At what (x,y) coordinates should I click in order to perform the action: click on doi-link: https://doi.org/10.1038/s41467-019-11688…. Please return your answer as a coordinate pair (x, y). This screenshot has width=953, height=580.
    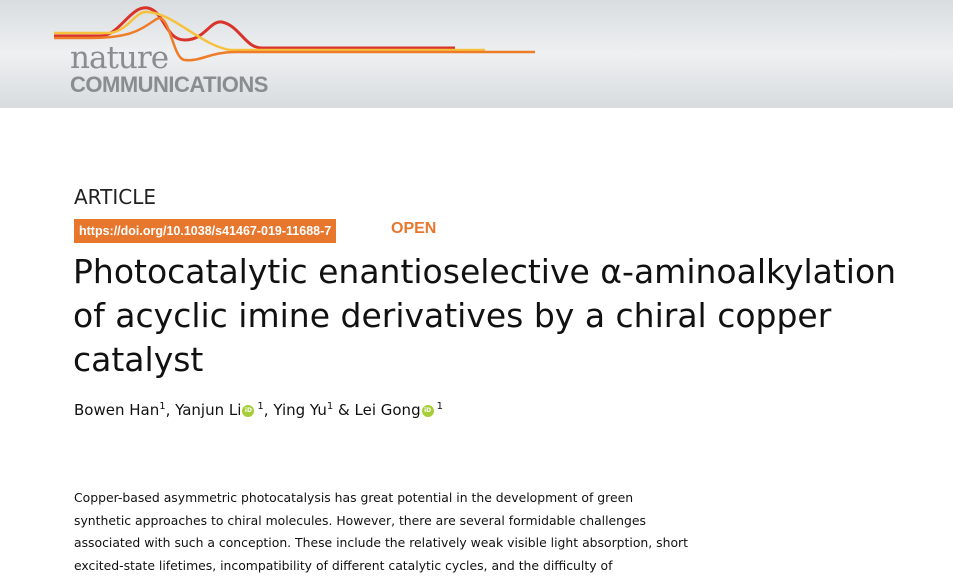
    Looking at the image, I should click on (205, 231).